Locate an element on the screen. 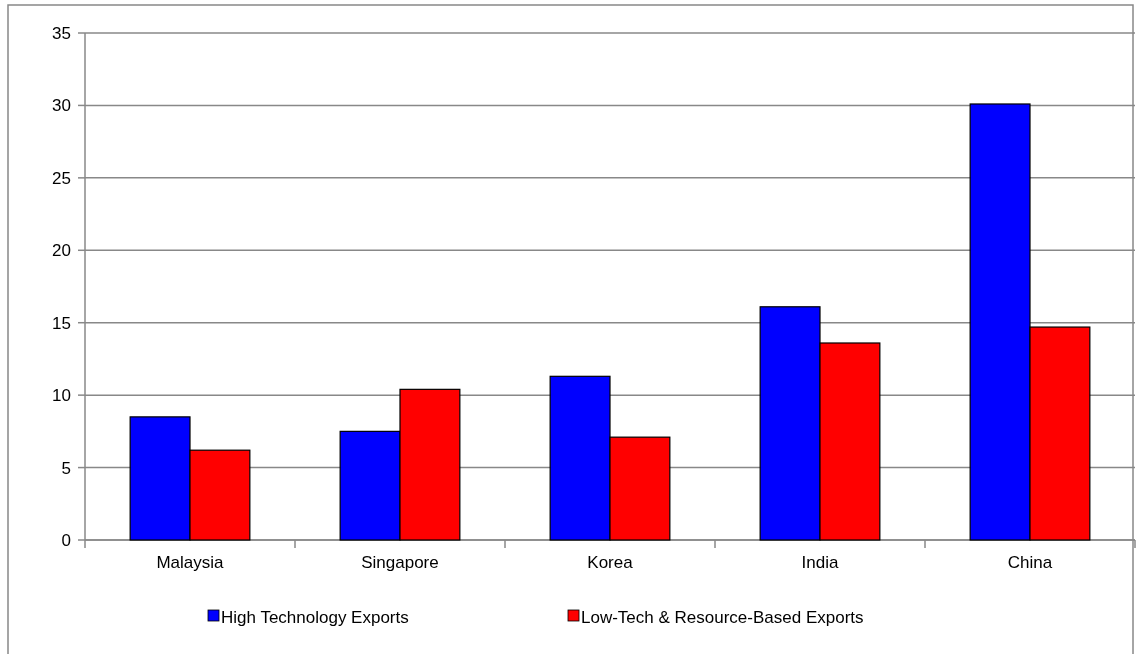  x-tick-label: Malaysia is located at coordinates (190, 562).